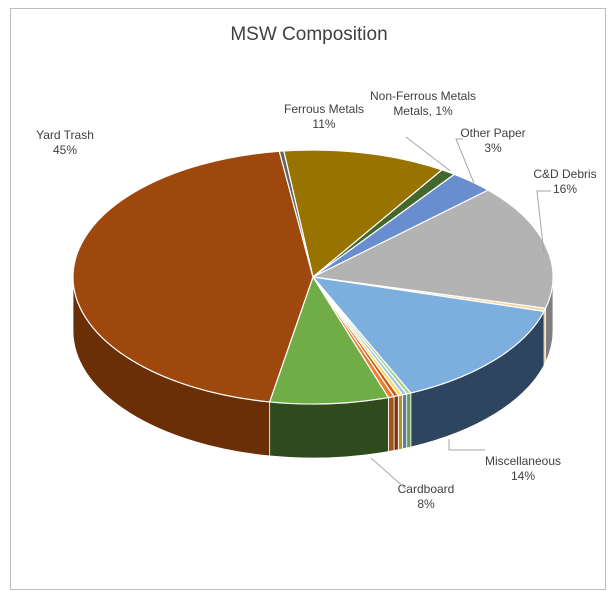 Image resolution: width=616 pixels, height=598 pixels. What do you see at coordinates (492, 140) in the screenshot?
I see `label-other-paper: Other Paper 3%` at bounding box center [492, 140].